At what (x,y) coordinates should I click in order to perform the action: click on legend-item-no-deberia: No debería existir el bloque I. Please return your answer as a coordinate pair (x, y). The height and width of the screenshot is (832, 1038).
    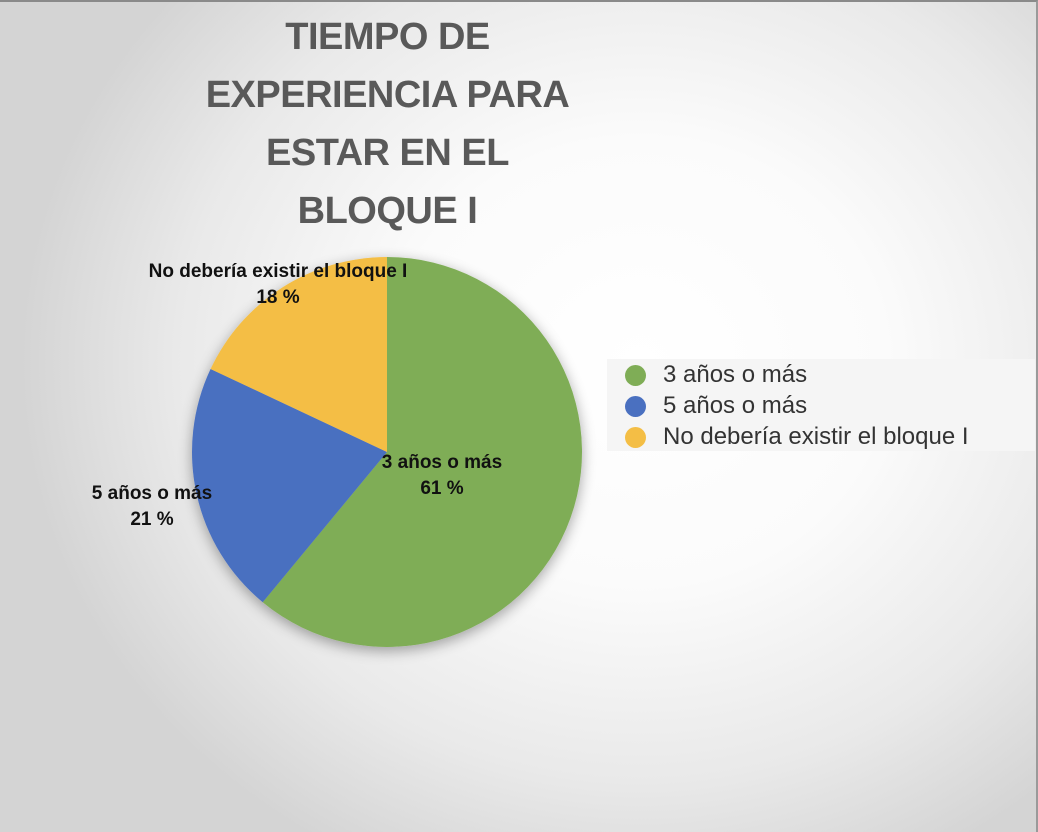
    Looking at the image, I should click on (797, 437).